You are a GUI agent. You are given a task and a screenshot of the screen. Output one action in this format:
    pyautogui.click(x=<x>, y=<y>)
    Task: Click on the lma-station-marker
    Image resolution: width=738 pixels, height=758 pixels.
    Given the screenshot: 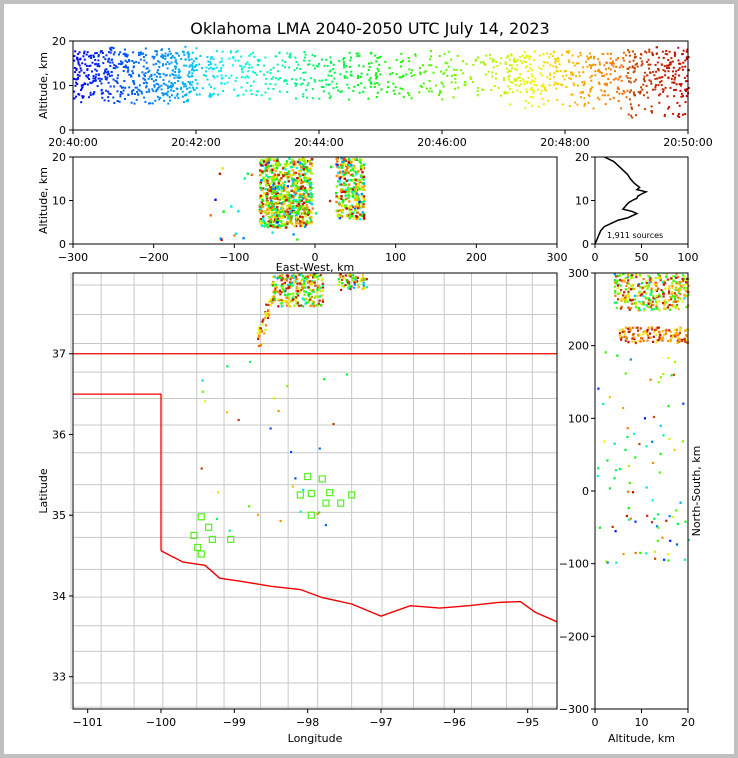 What is the action you would take?
    pyautogui.click(x=198, y=547)
    